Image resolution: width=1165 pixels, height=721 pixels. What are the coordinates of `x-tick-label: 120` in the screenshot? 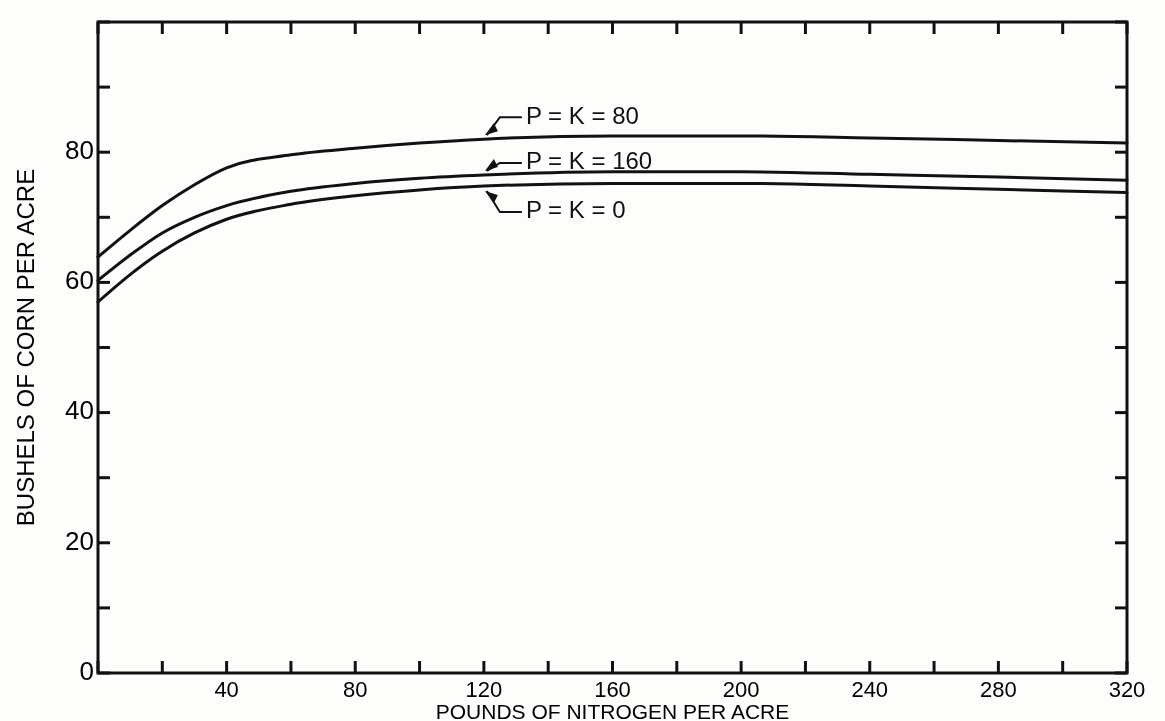 It's located at (484, 689).